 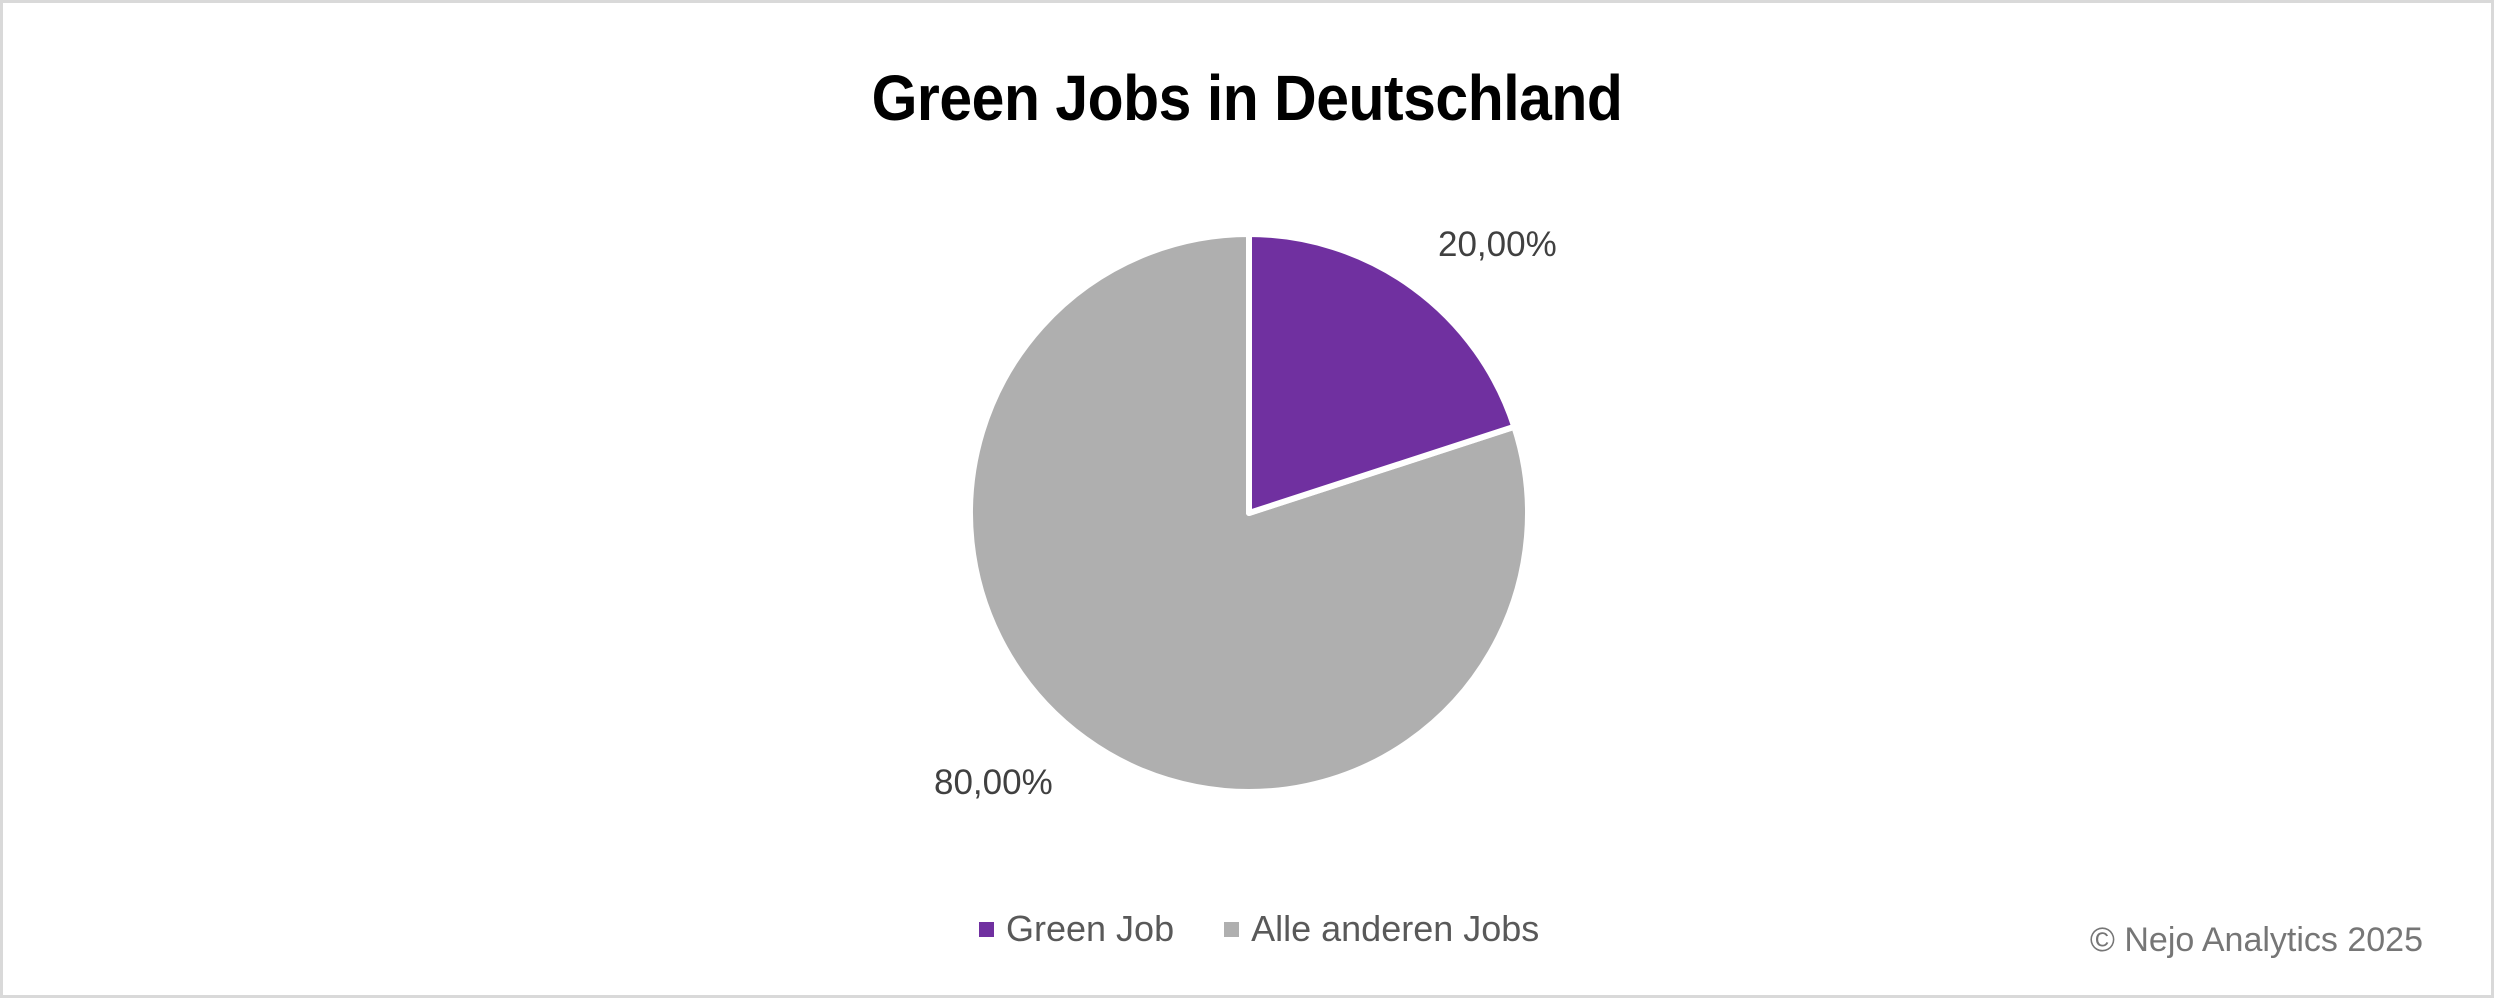 What do you see at coordinates (1232, 929) in the screenshot?
I see `legend-swatch-alle-anderen-jobs` at bounding box center [1232, 929].